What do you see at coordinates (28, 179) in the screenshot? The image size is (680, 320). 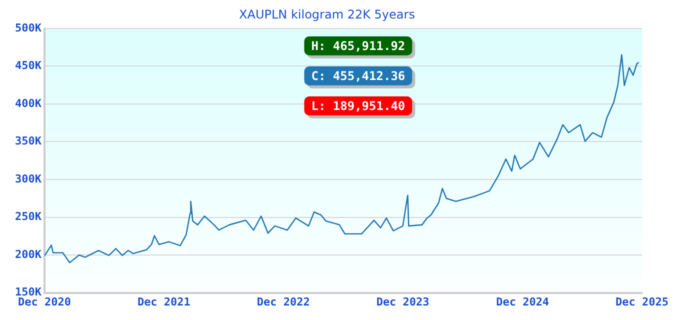 I see `y-tick-label: 300K` at bounding box center [28, 179].